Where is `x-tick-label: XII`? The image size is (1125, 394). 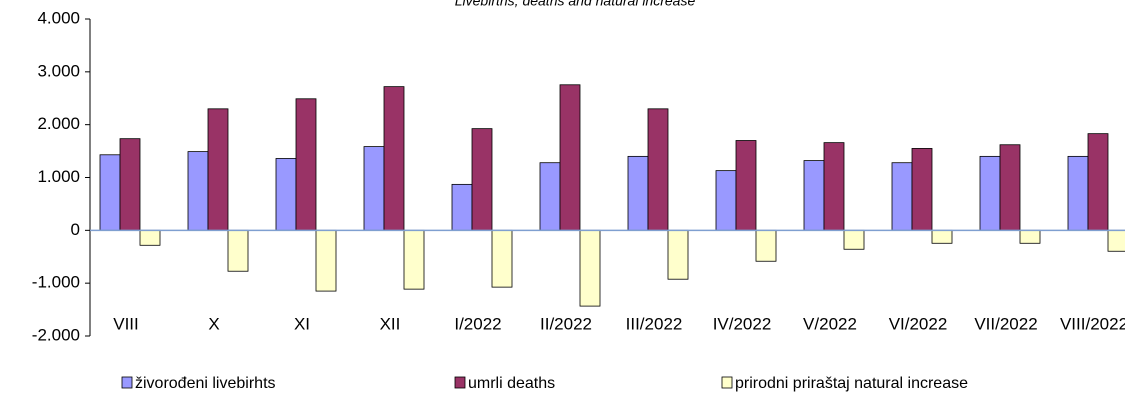 x-tick-label: XII is located at coordinates (390, 323).